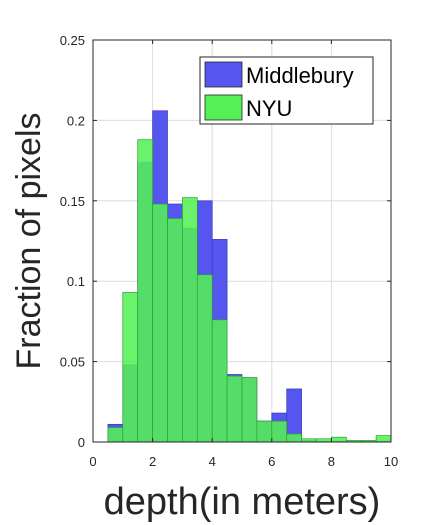  I want to click on x-tick-label-5: 10, so click(391, 461).